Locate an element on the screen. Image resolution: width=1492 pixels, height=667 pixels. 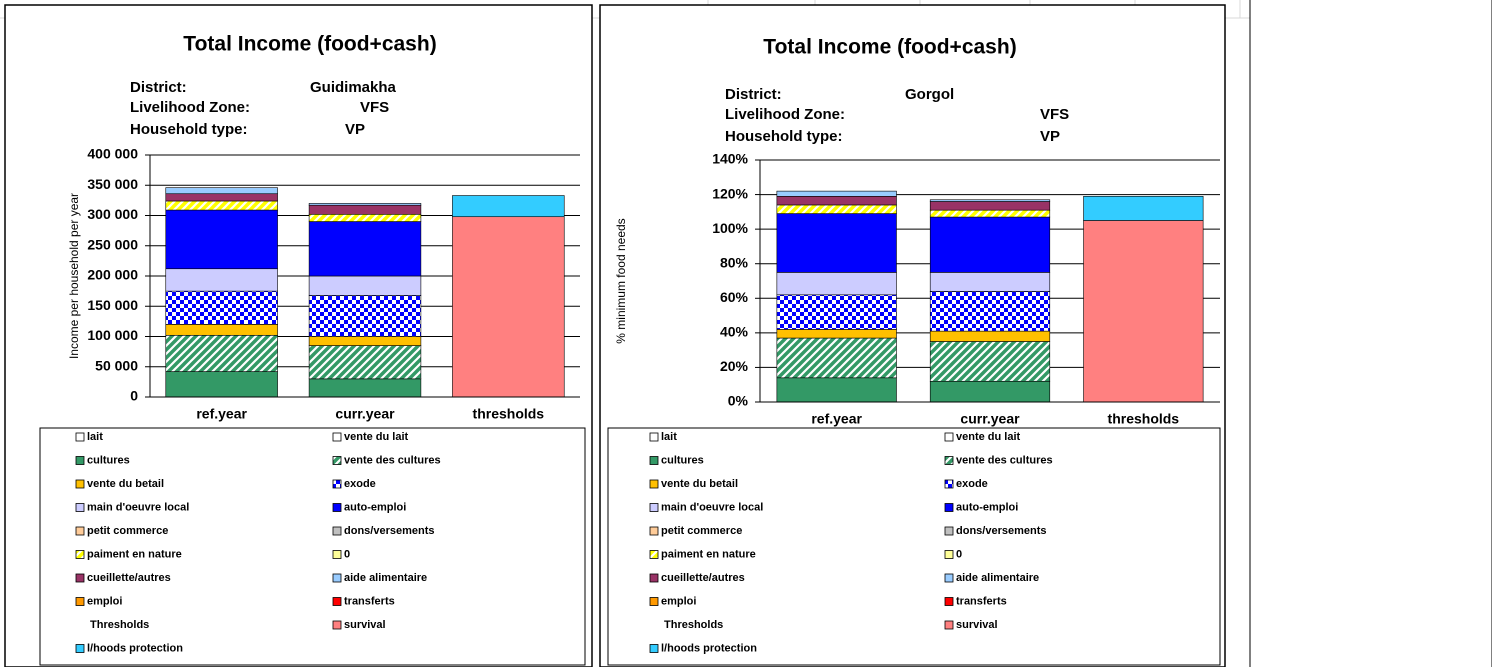
info-value: Guidimakha is located at coordinates (353, 87).